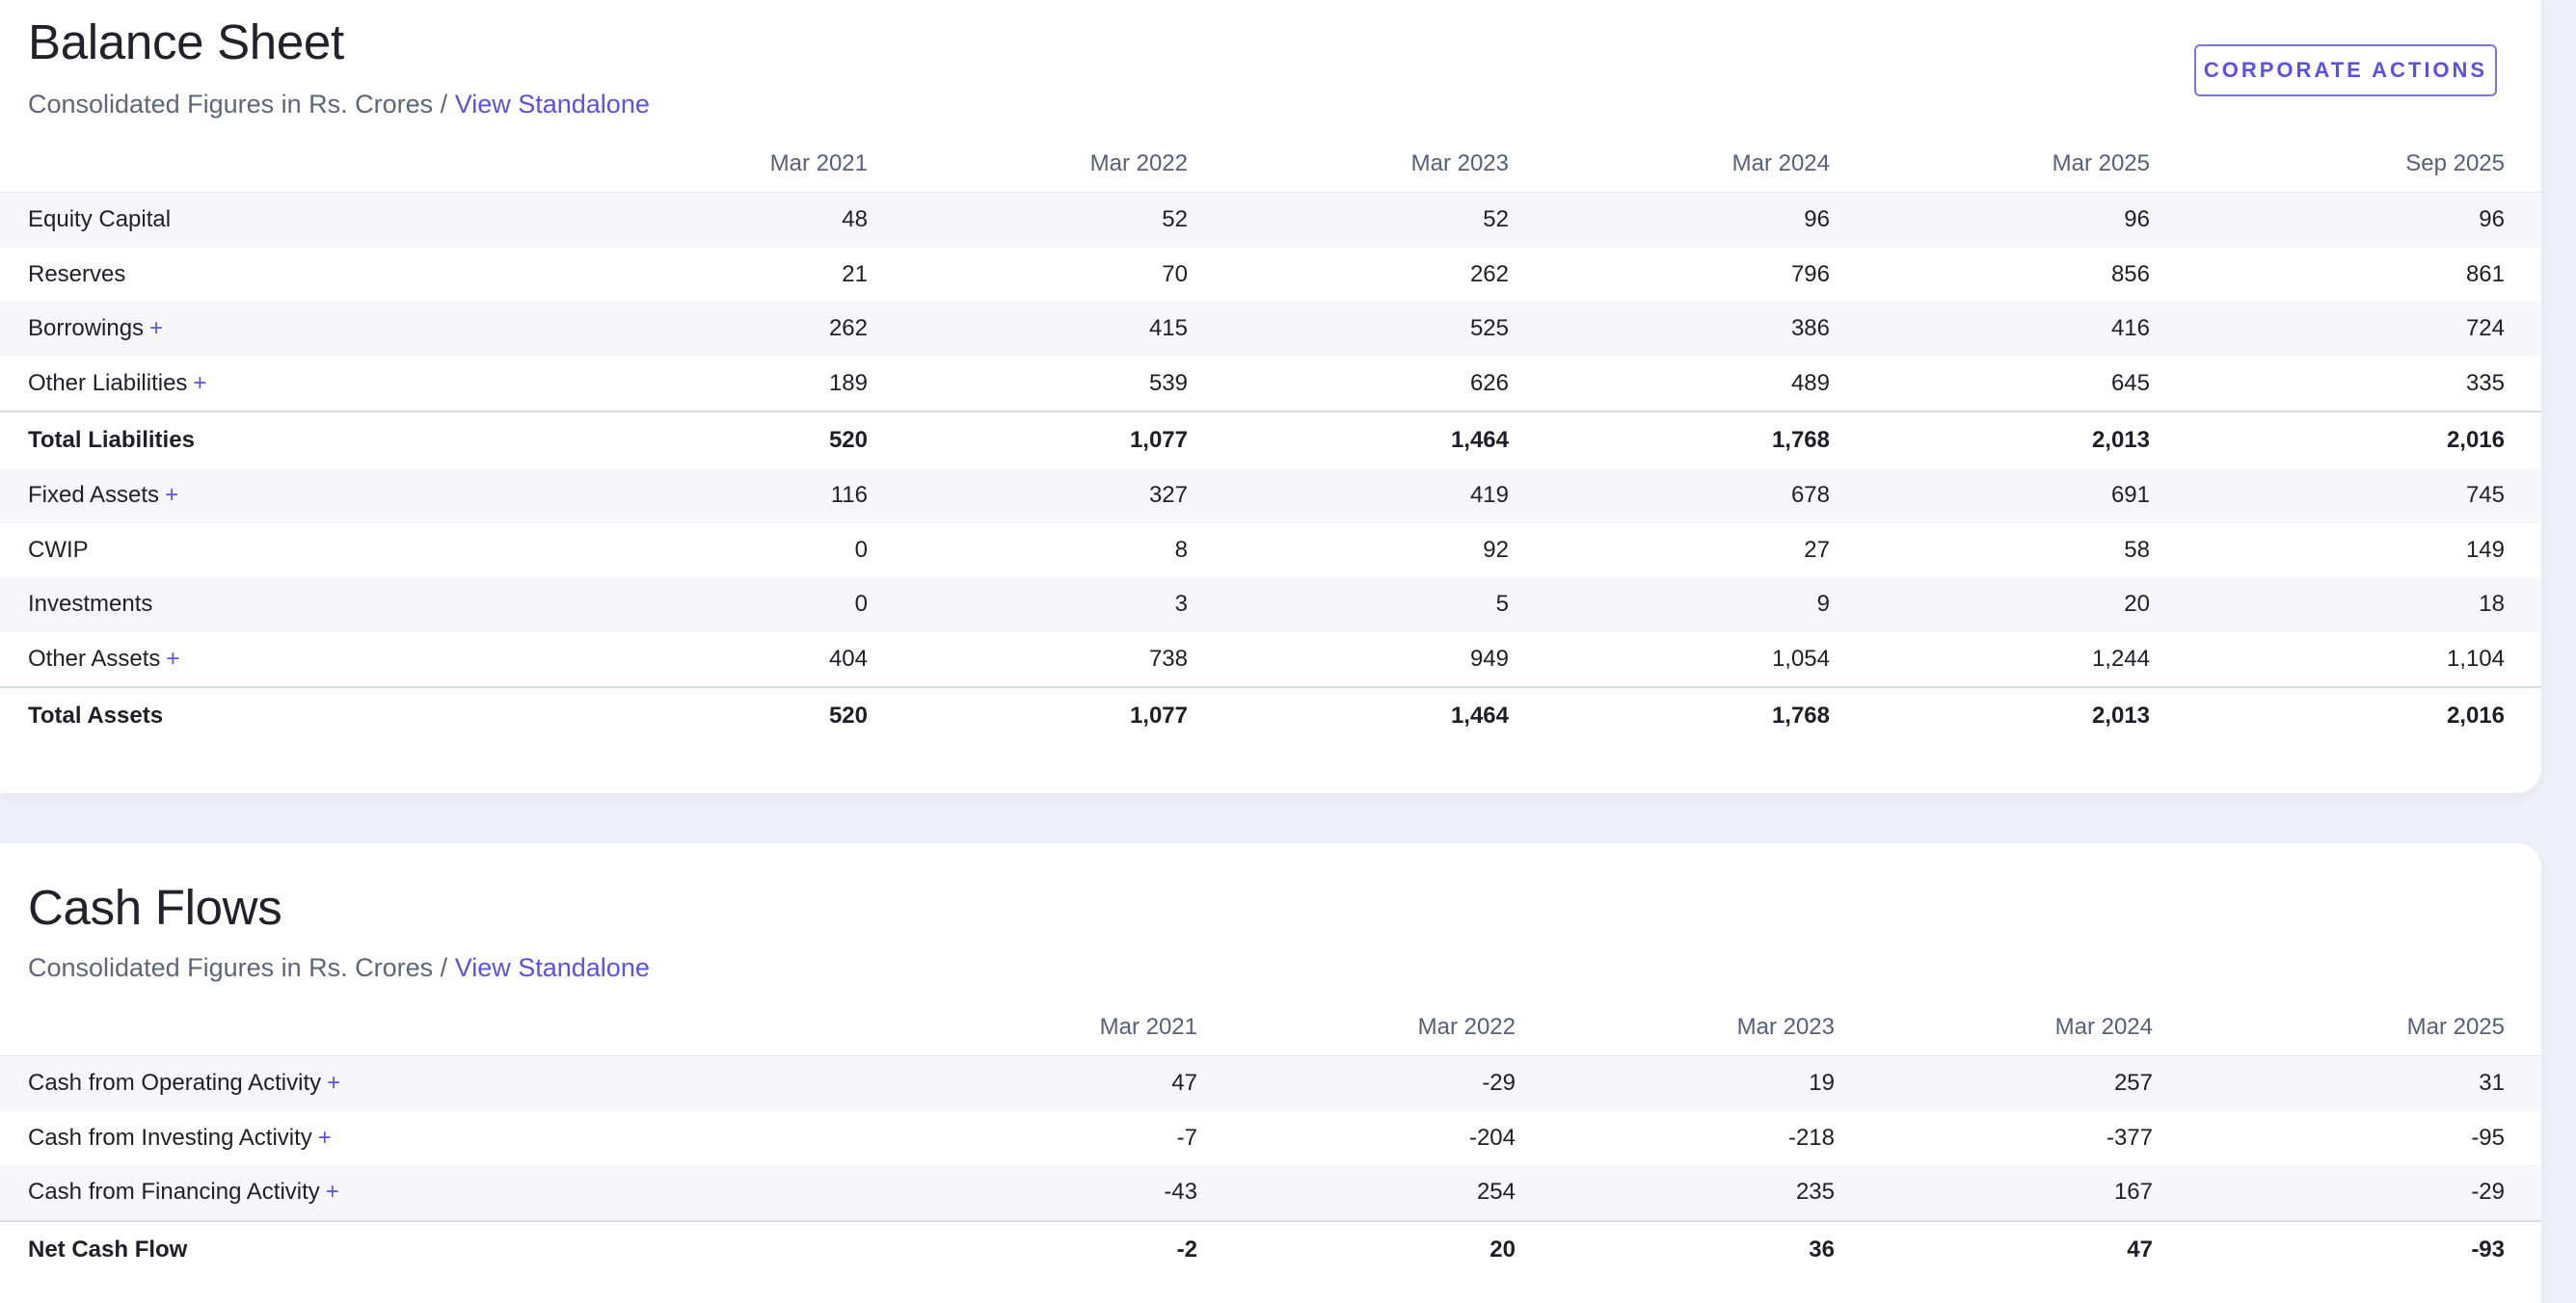 The image size is (2576, 1303). What do you see at coordinates (2485, 495) in the screenshot?
I see `balance-sheet-value-cell: 745` at bounding box center [2485, 495].